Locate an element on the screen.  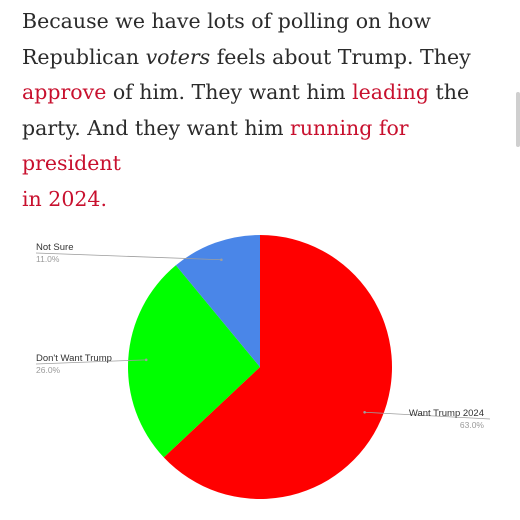
slice-percent-label: 26.0% is located at coordinates (48, 370).